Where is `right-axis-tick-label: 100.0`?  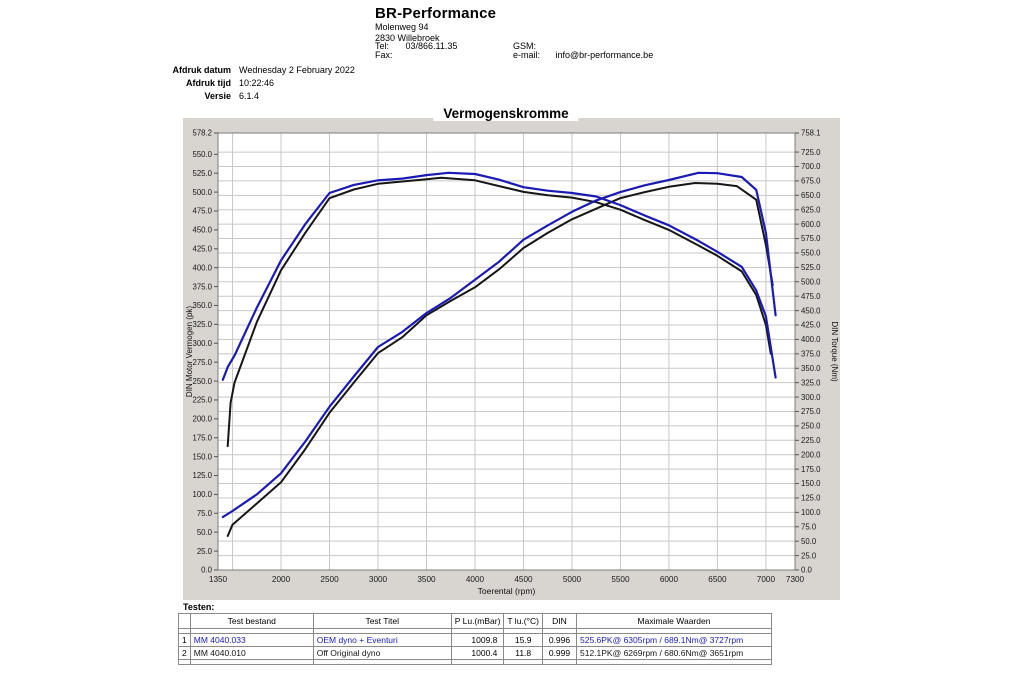 right-axis-tick-label: 100.0 is located at coordinates (811, 512).